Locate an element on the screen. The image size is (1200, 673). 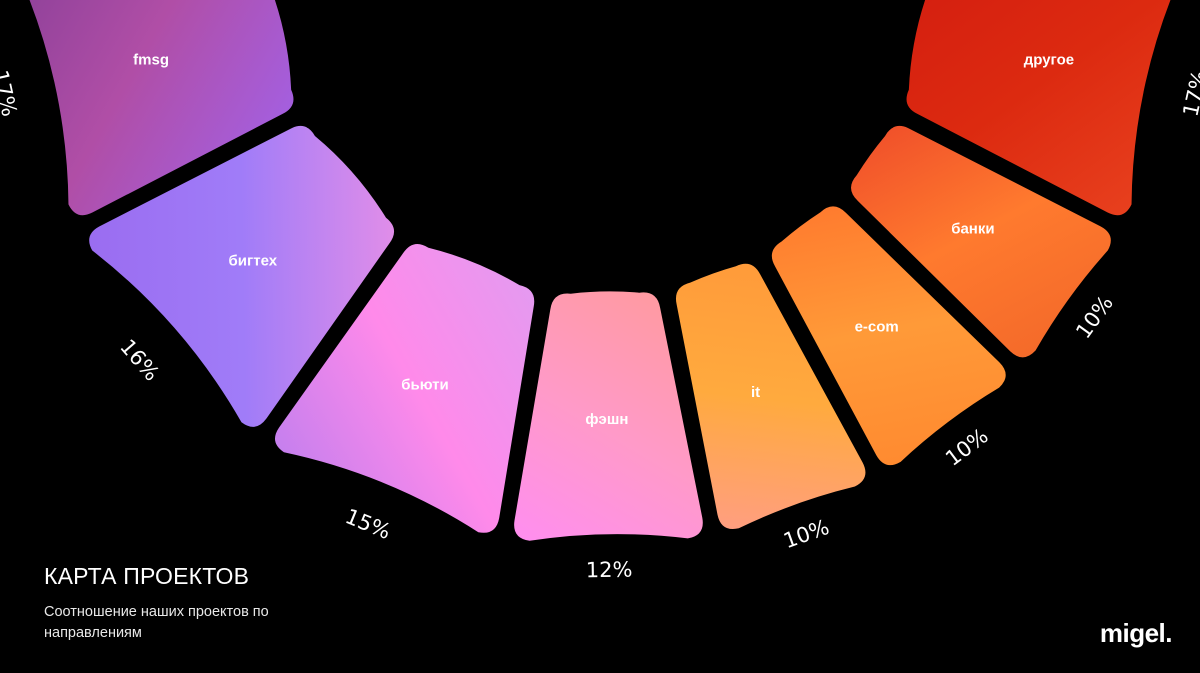
slide-title: КАРТА ПРОЕКТОВ is located at coordinates (147, 576).